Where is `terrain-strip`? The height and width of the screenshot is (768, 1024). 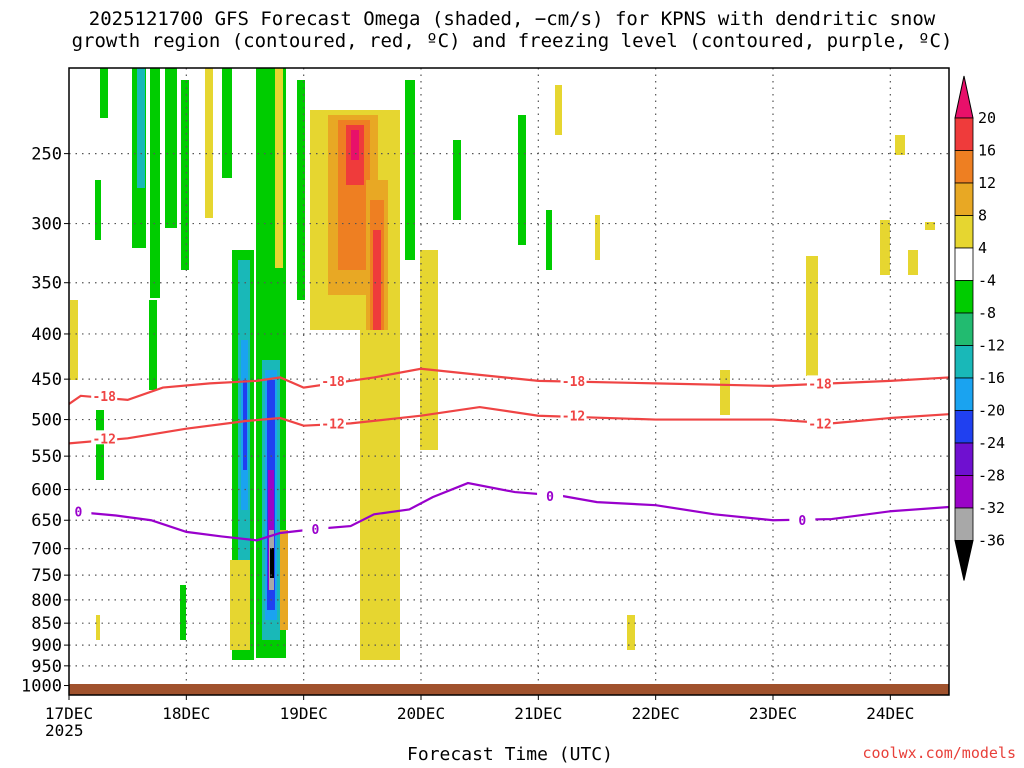 terrain-strip is located at coordinates (509, 689).